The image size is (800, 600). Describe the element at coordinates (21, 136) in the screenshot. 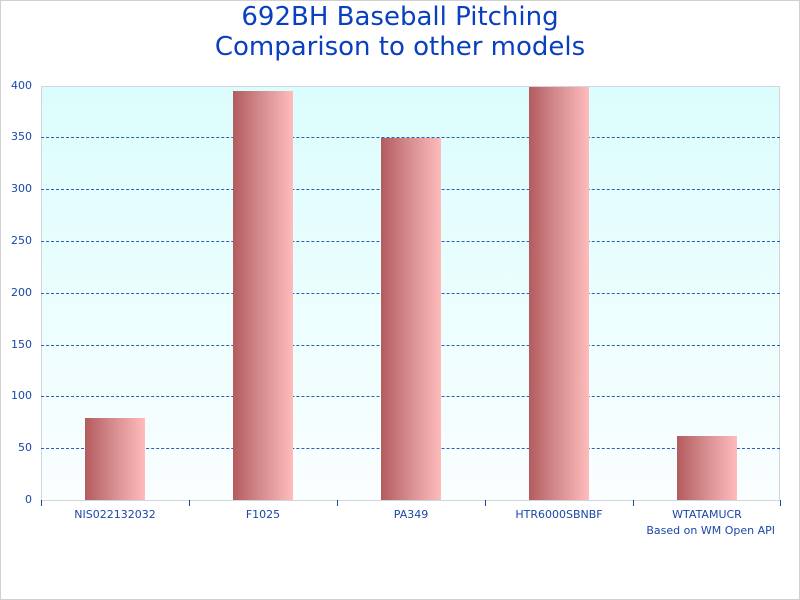

I see `y-tick-label: 350` at that location.